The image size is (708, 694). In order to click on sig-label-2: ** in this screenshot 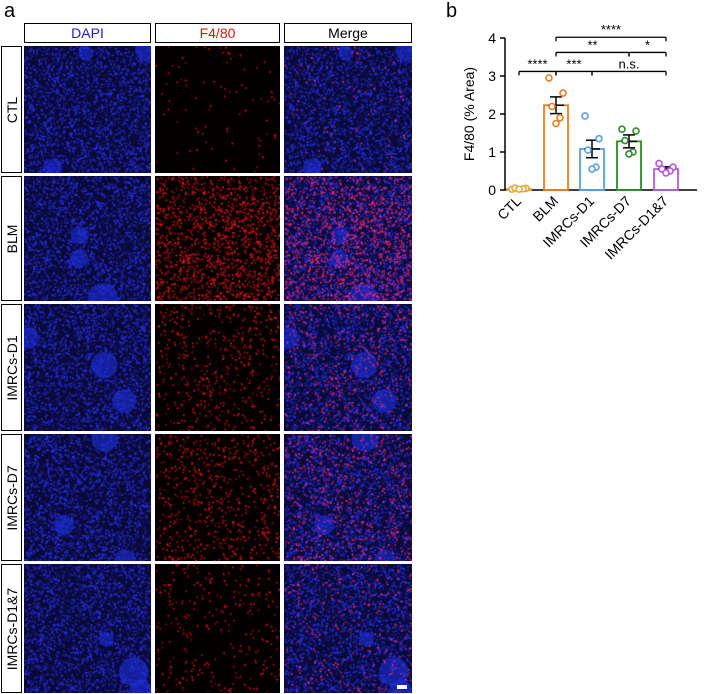, I will do `click(592, 44)`.